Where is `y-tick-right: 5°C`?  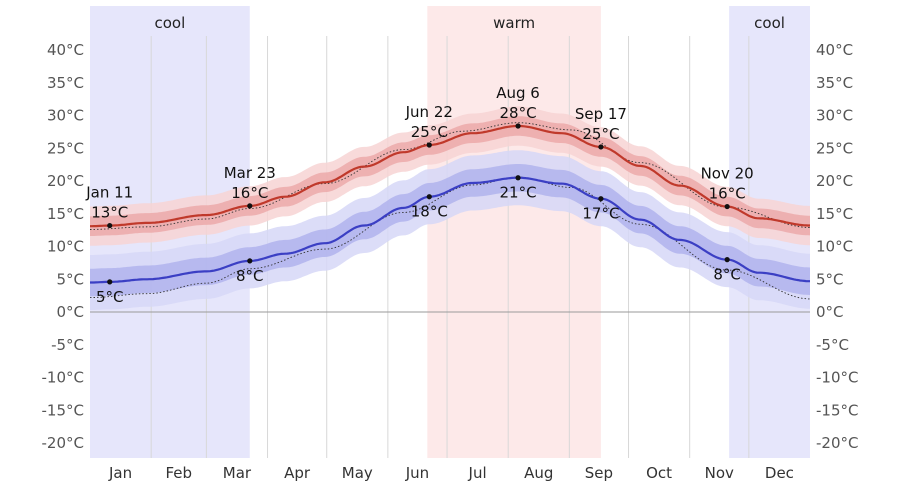 y-tick-right: 5°C is located at coordinates (830, 279).